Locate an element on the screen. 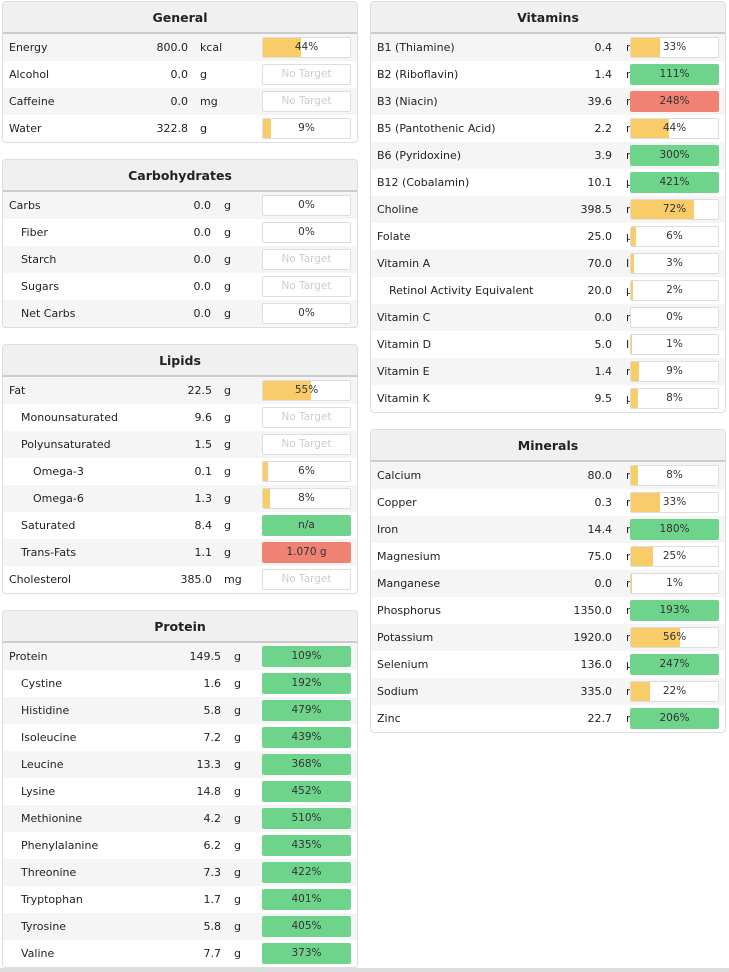 This screenshot has width=729, height=972. progress-label: 109% is located at coordinates (306, 656).